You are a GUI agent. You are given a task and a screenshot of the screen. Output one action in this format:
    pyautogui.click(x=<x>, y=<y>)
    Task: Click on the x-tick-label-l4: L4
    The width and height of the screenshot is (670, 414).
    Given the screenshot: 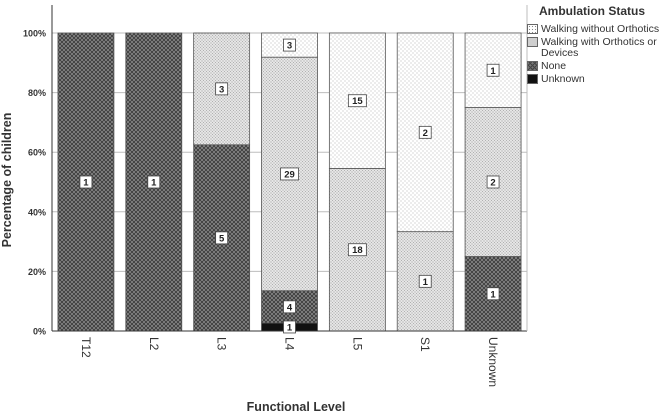 What is the action you would take?
    pyautogui.click(x=290, y=344)
    